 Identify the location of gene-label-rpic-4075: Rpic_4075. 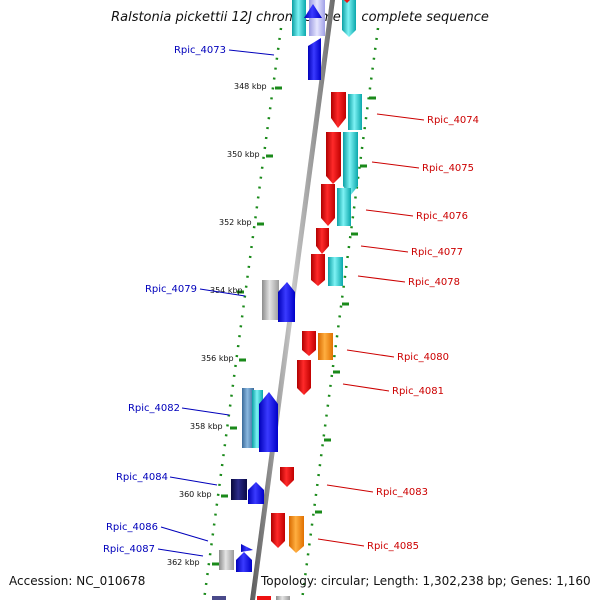
(448, 168).